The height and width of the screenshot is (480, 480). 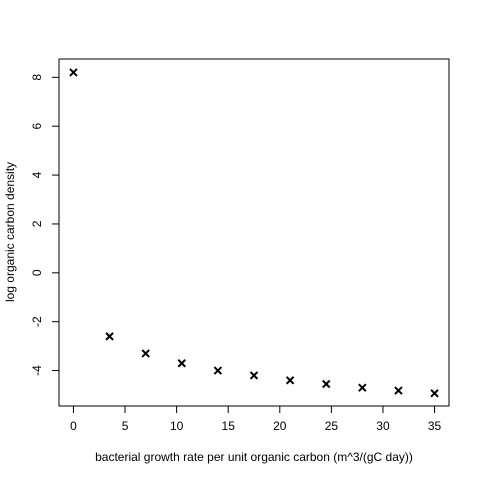 I want to click on y-tick-label: 0, so click(x=37, y=272).